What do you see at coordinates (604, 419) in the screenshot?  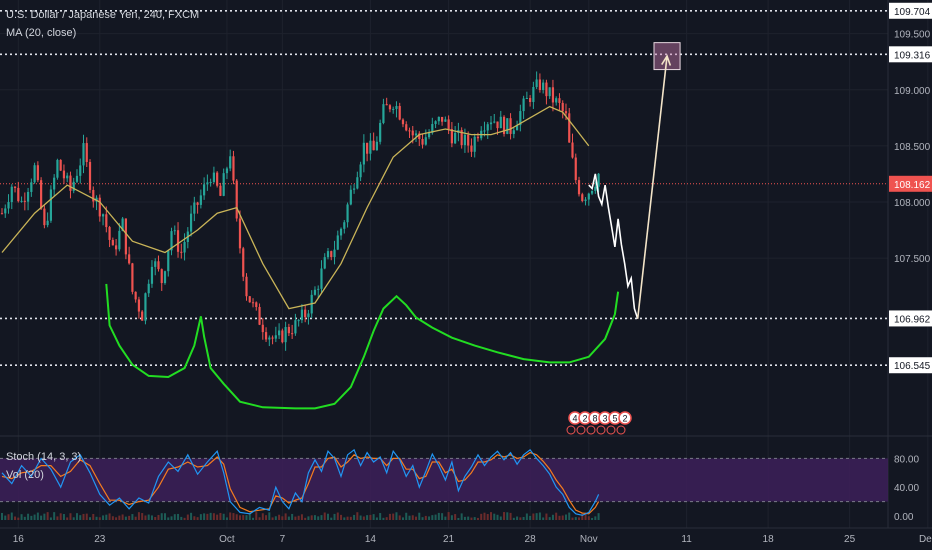 I see `event-marker-label: 3` at bounding box center [604, 419].